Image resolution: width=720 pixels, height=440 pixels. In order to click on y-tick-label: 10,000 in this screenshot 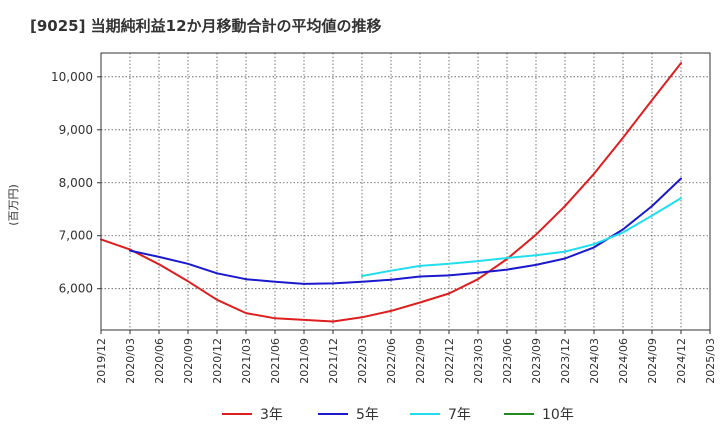, I will do `click(72, 77)`.